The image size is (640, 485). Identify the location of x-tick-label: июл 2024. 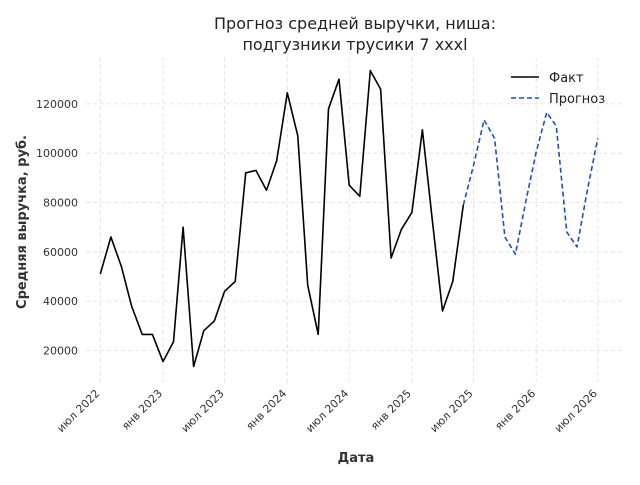
(327, 411).